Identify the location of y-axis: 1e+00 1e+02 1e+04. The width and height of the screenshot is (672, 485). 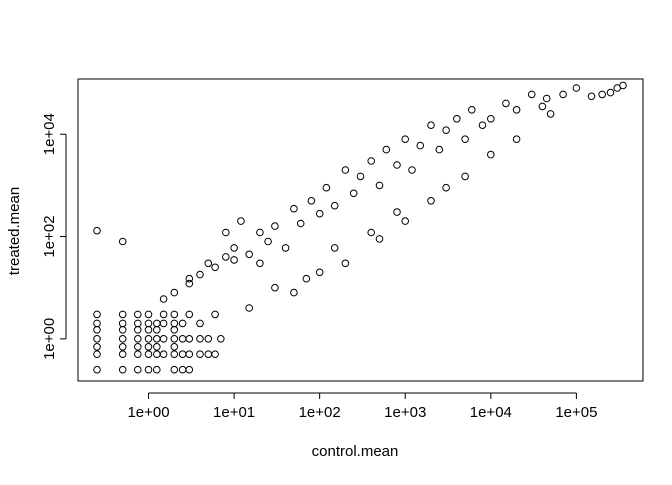
(54, 236).